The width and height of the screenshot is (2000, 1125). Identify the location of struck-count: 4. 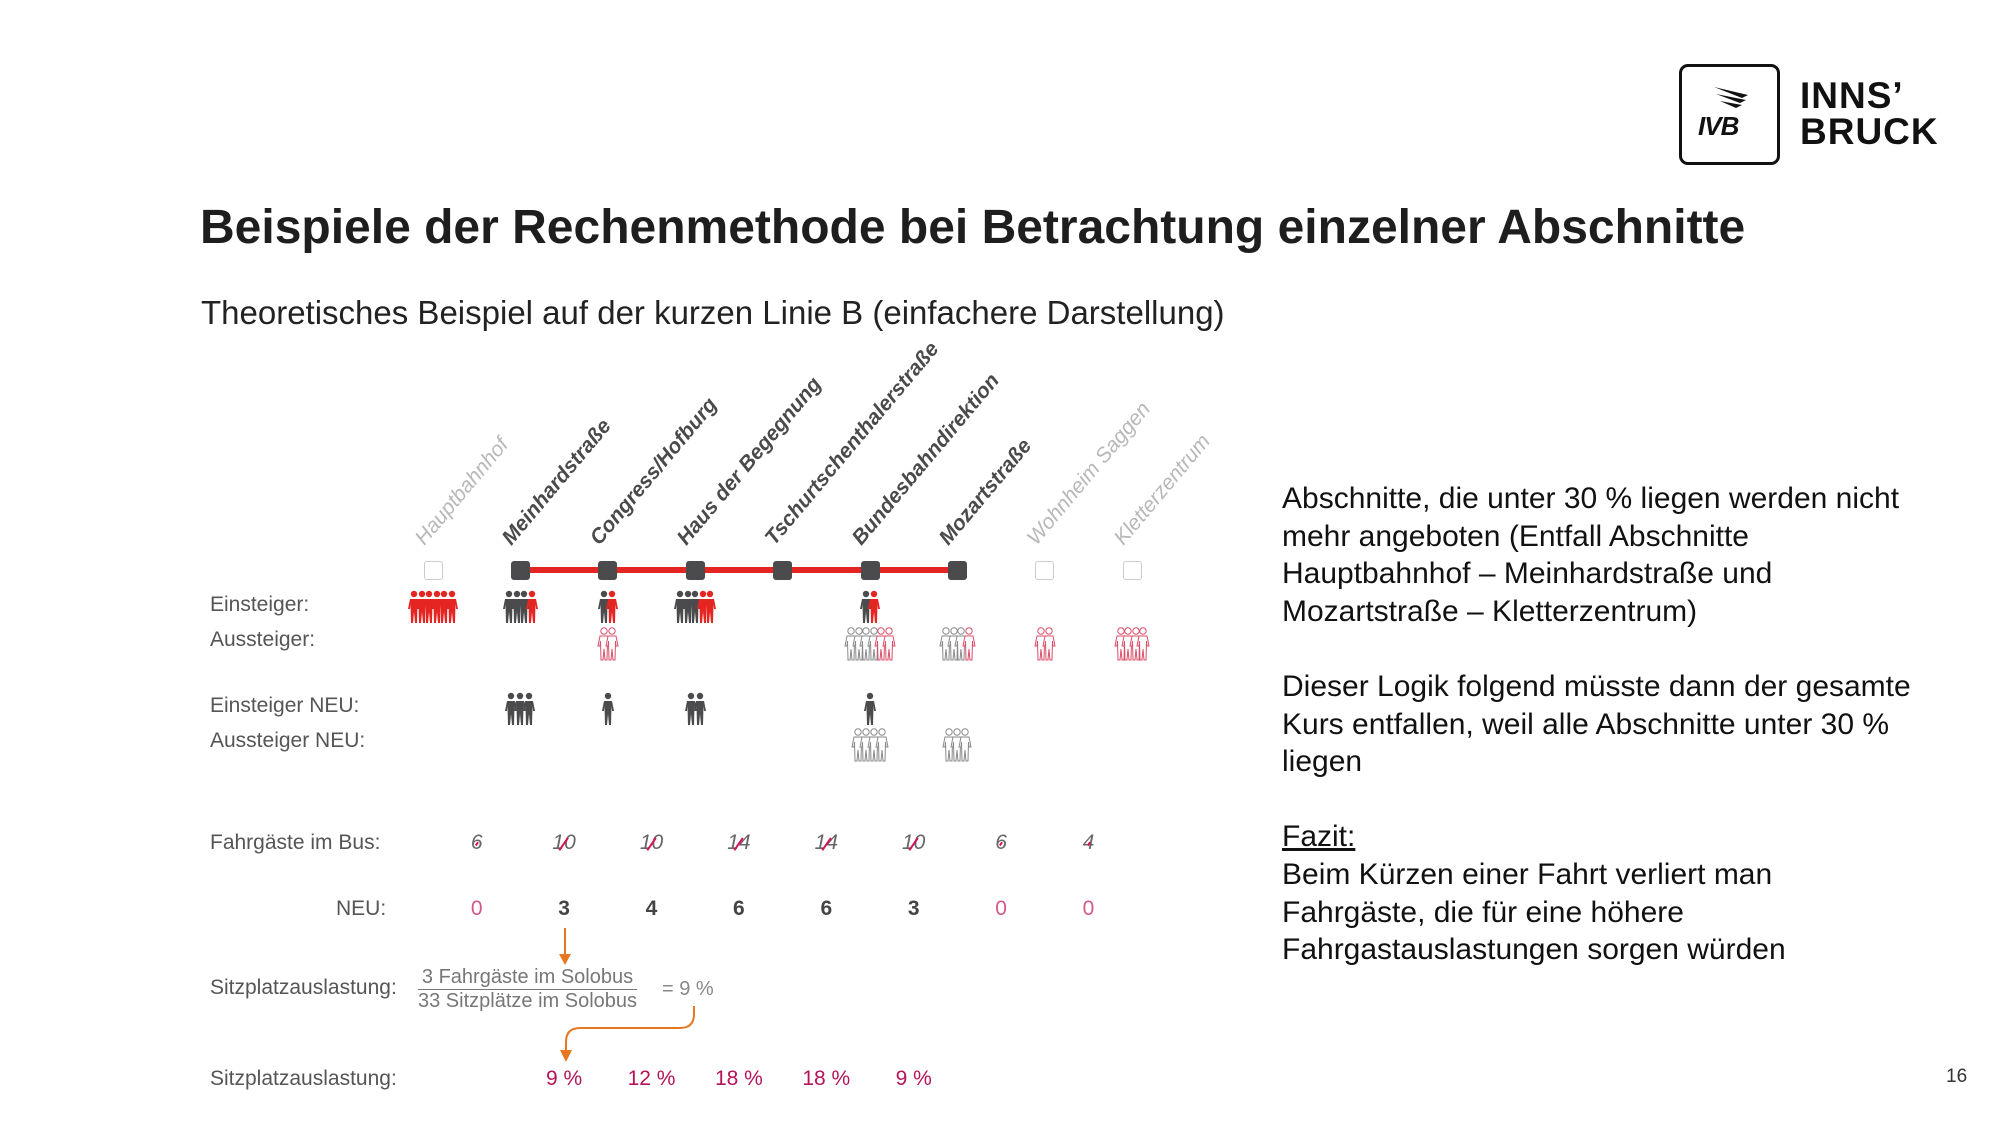
(1088, 842).